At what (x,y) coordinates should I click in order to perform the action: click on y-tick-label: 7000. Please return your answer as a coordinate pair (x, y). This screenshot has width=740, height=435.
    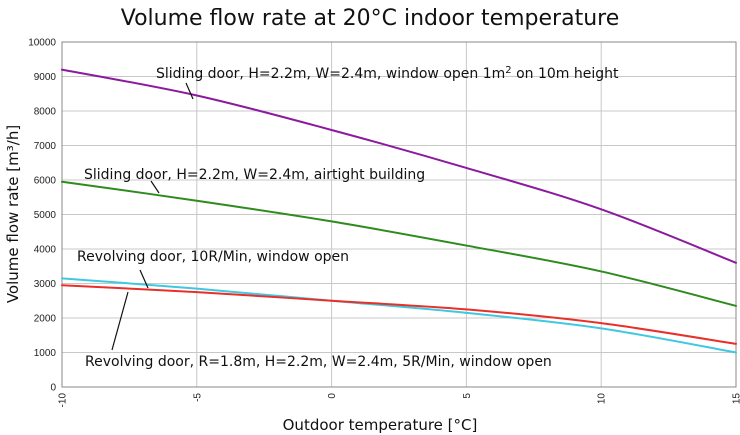
    Looking at the image, I should click on (45, 146).